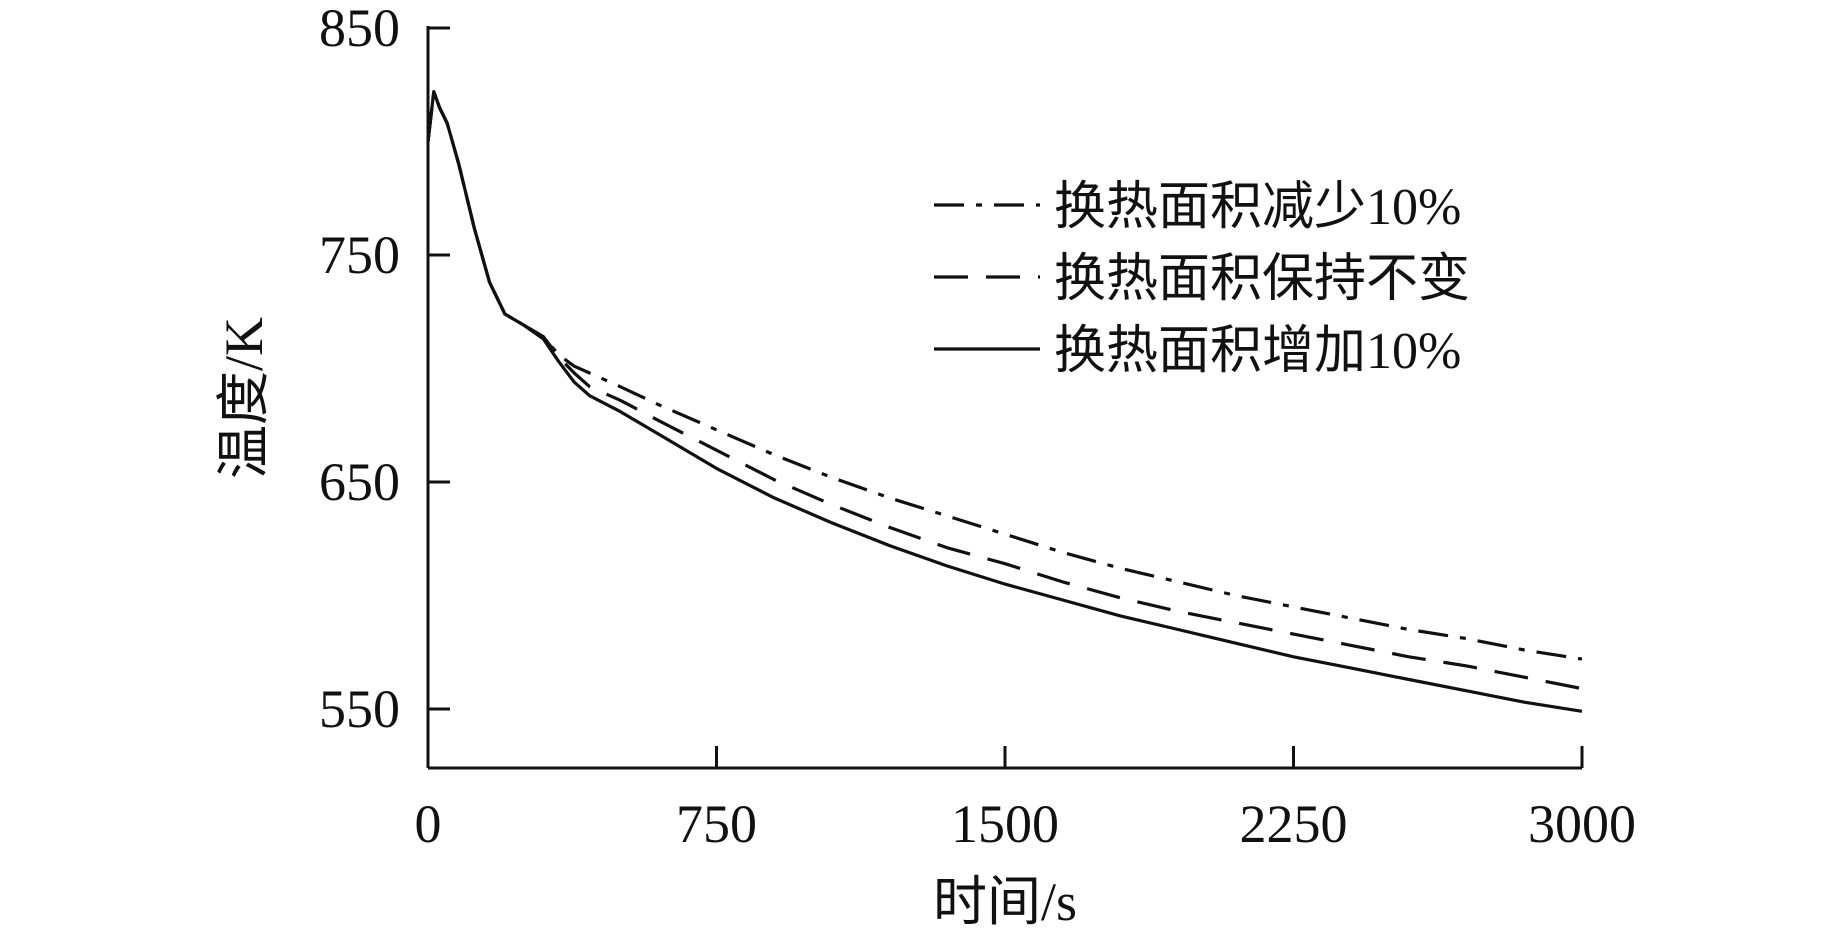  What do you see at coordinates (1005, 902) in the screenshot?
I see `x-axis-label: 时间/s` at bounding box center [1005, 902].